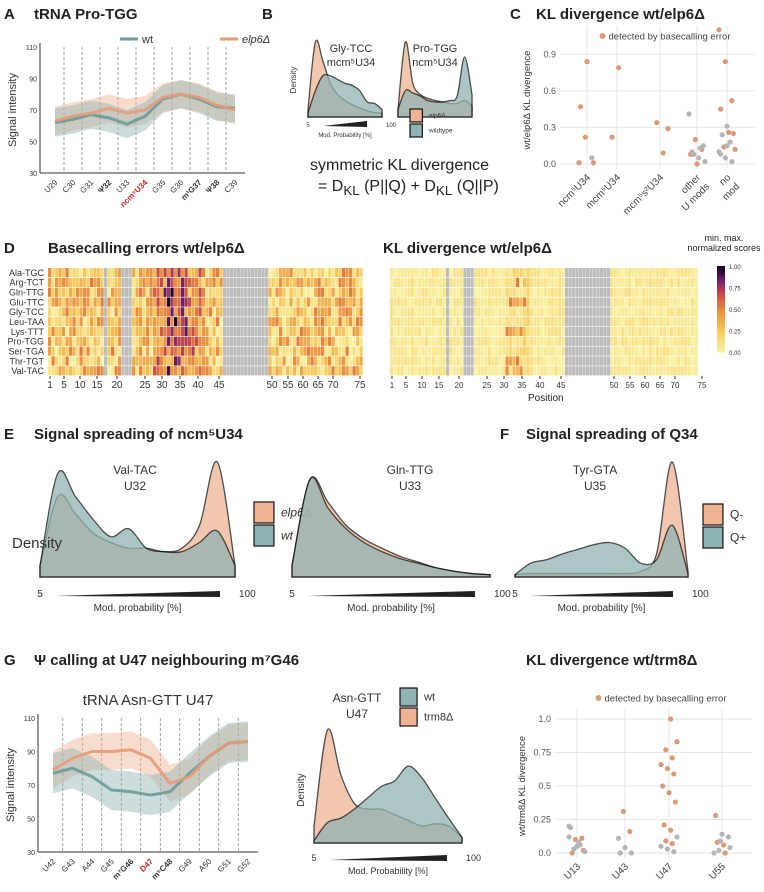  What do you see at coordinates (191, 190) in the screenshot?
I see `x-tick-label: m¹G37` at bounding box center [191, 190].